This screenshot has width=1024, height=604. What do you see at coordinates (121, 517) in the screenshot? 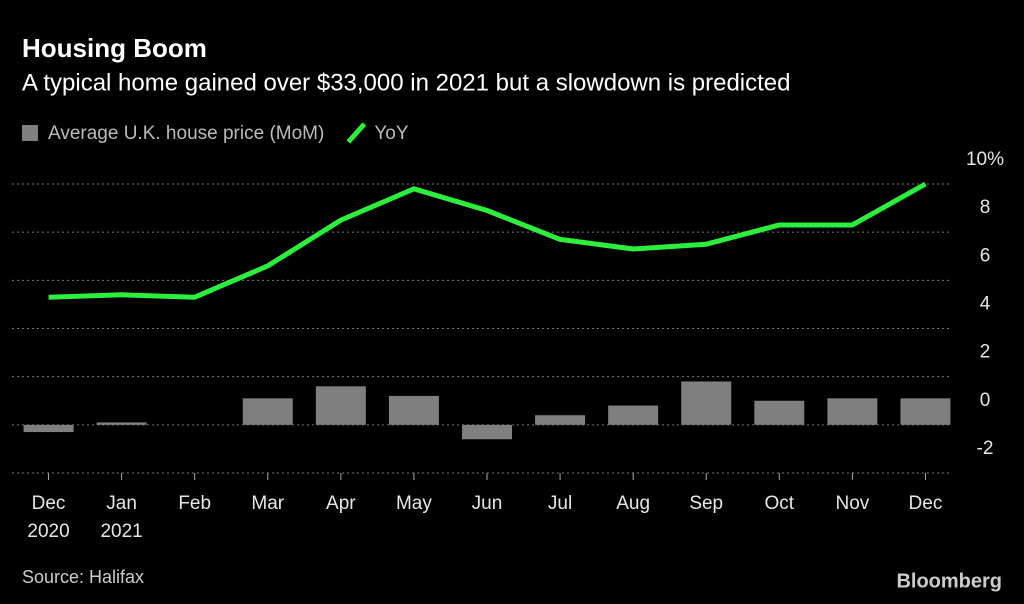
I see `x-tick-label: Jan 2021` at bounding box center [121, 517].